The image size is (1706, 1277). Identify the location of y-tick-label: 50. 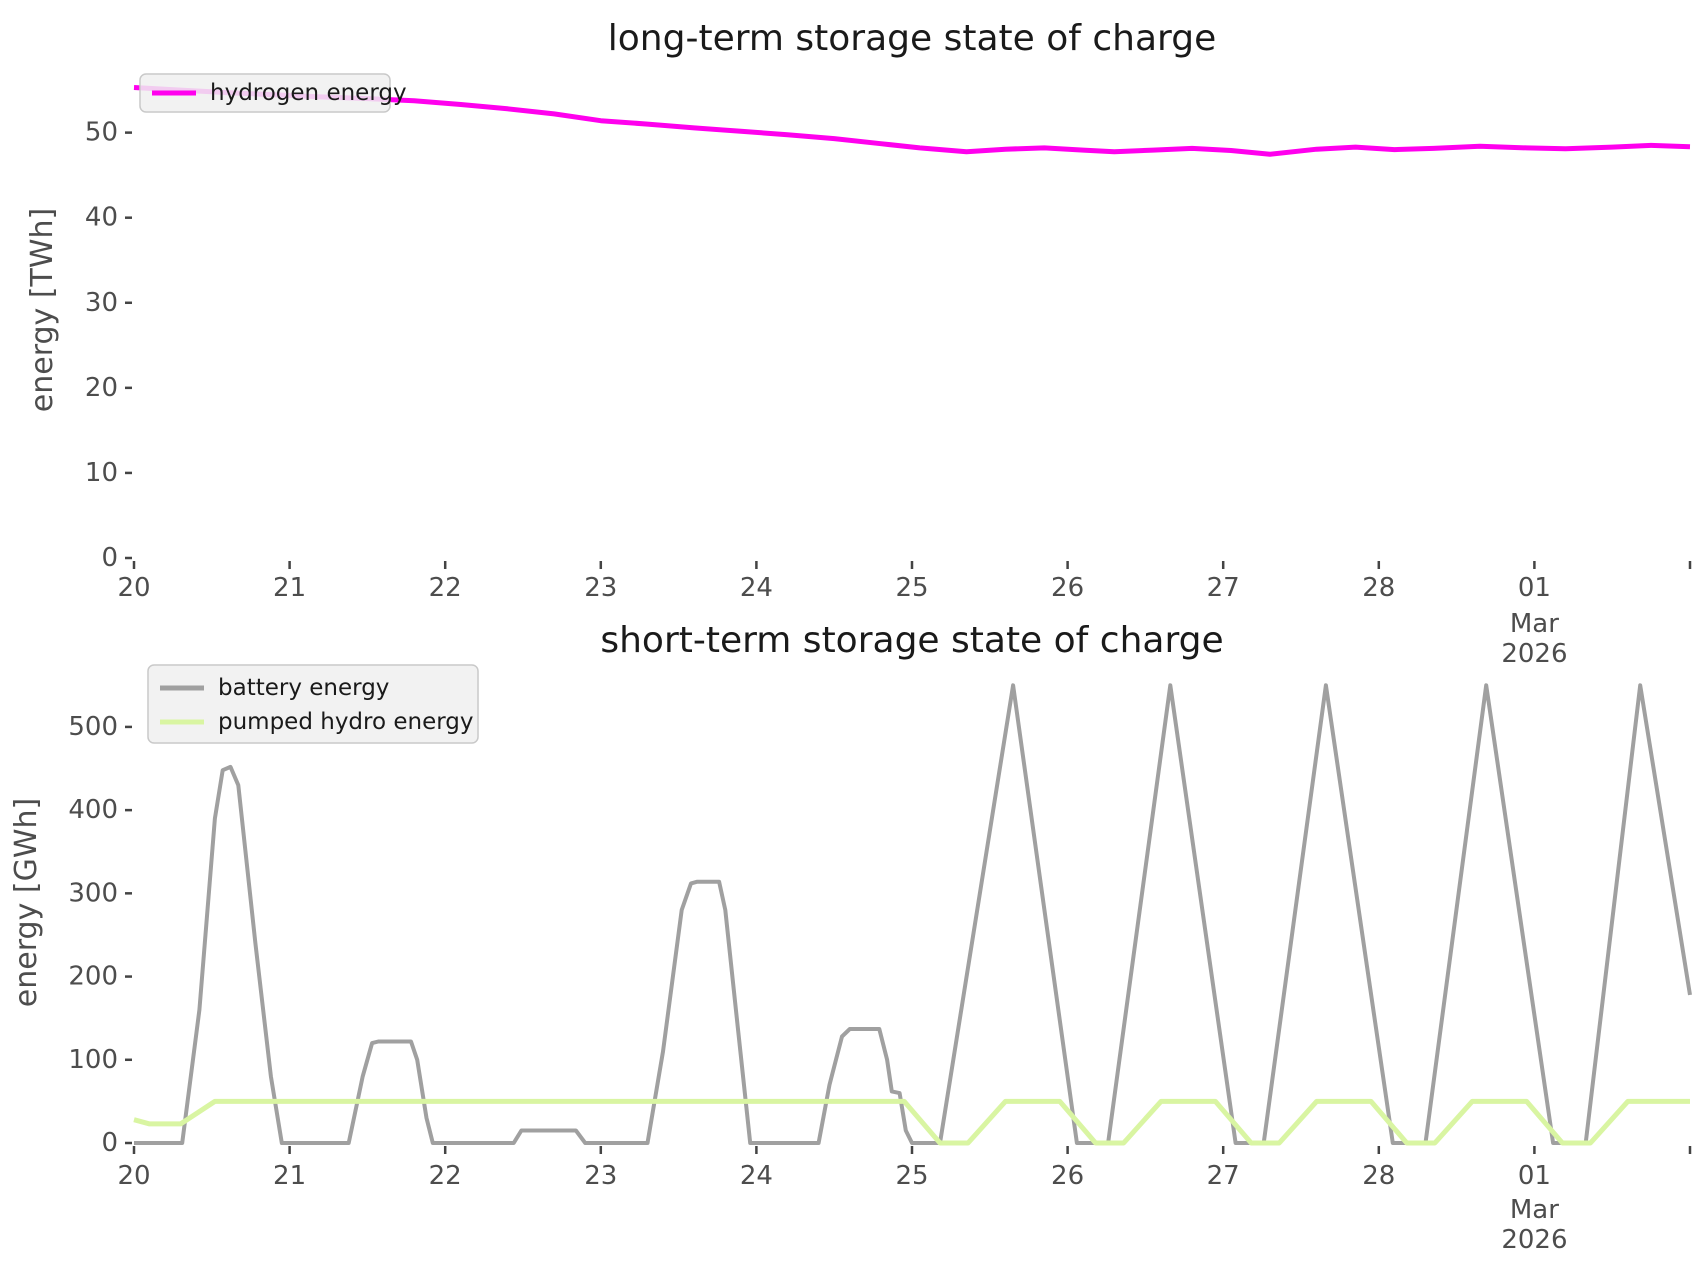
(101, 133).